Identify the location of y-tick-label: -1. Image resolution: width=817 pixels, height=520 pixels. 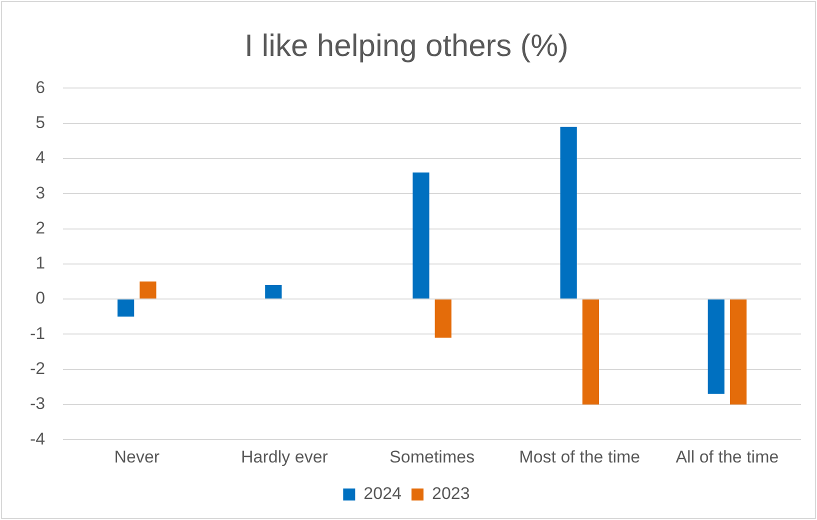
(38, 333).